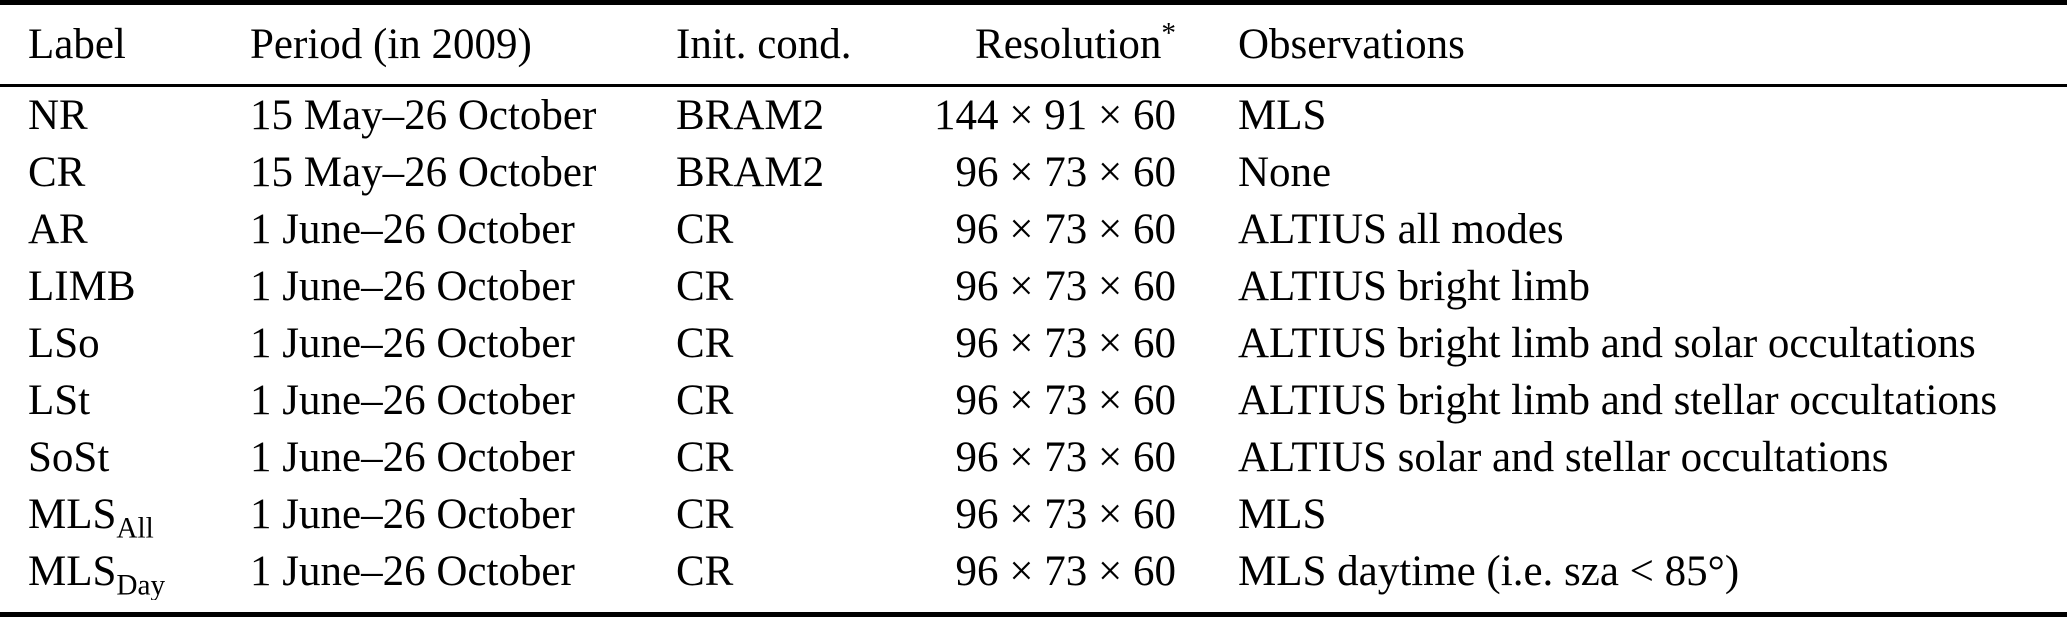 Image resolution: width=2067 pixels, height=617 pixels. Describe the element at coordinates (1068, 44) in the screenshot. I see `resolution-header-text: Resolution` at that location.